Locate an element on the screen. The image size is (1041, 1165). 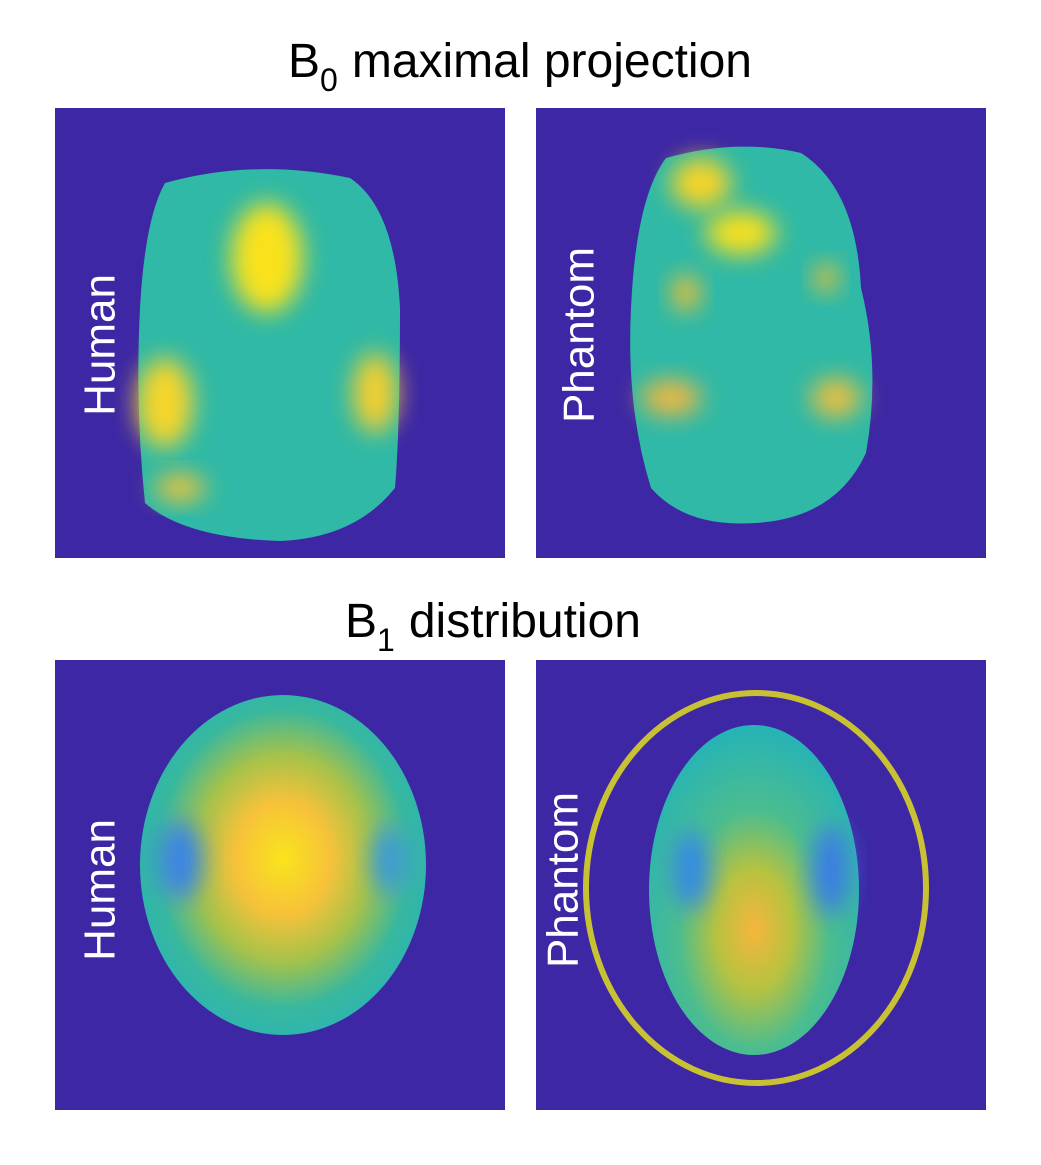
title-text: distribution is located at coordinates (525, 621).